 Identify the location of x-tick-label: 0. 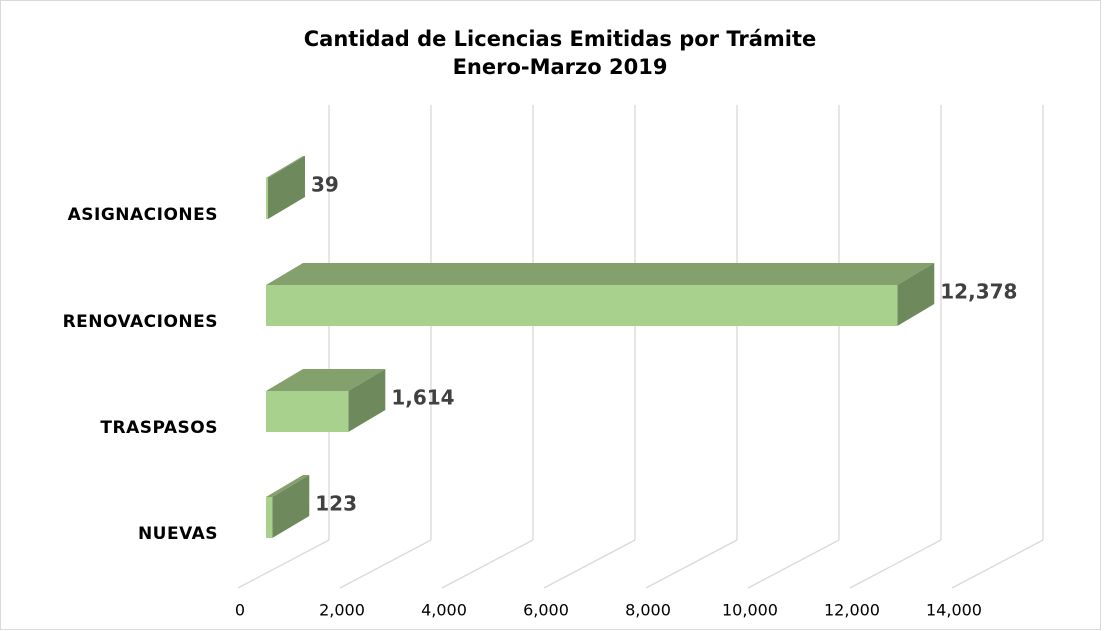
(240, 610).